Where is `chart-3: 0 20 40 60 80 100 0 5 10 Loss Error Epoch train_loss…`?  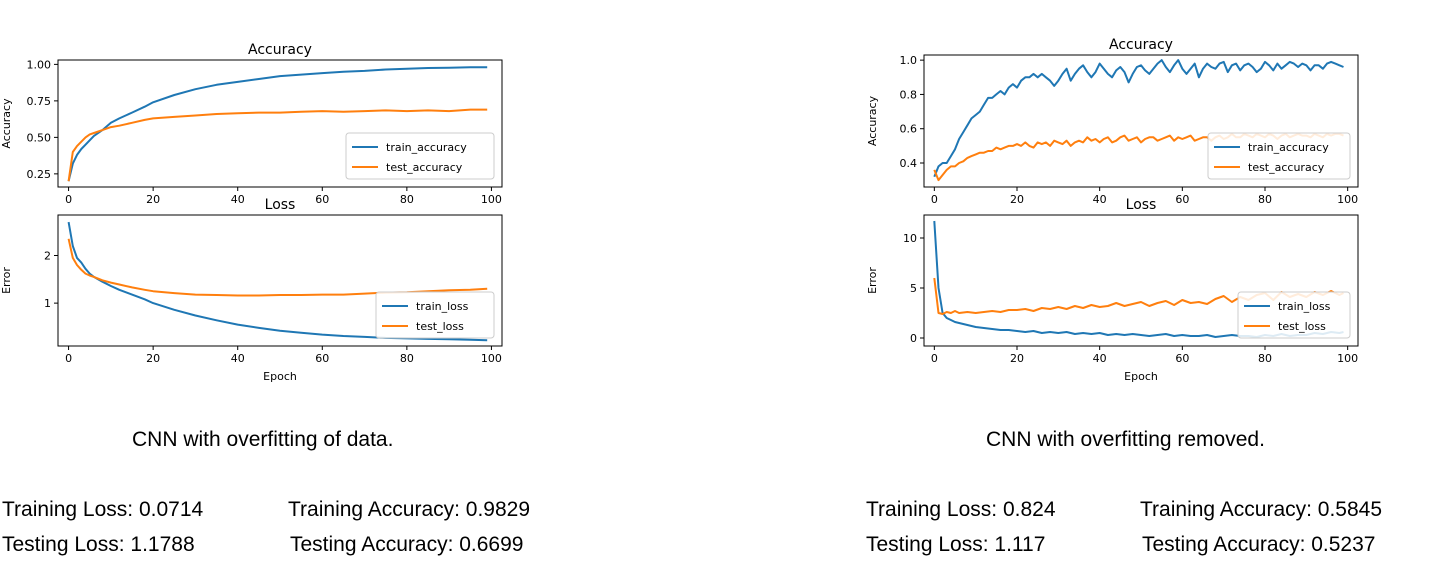
chart-3: 0 20 40 60 80 100 0 5 10 Loss Error Epoch train_loss… is located at coordinates (1112, 290).